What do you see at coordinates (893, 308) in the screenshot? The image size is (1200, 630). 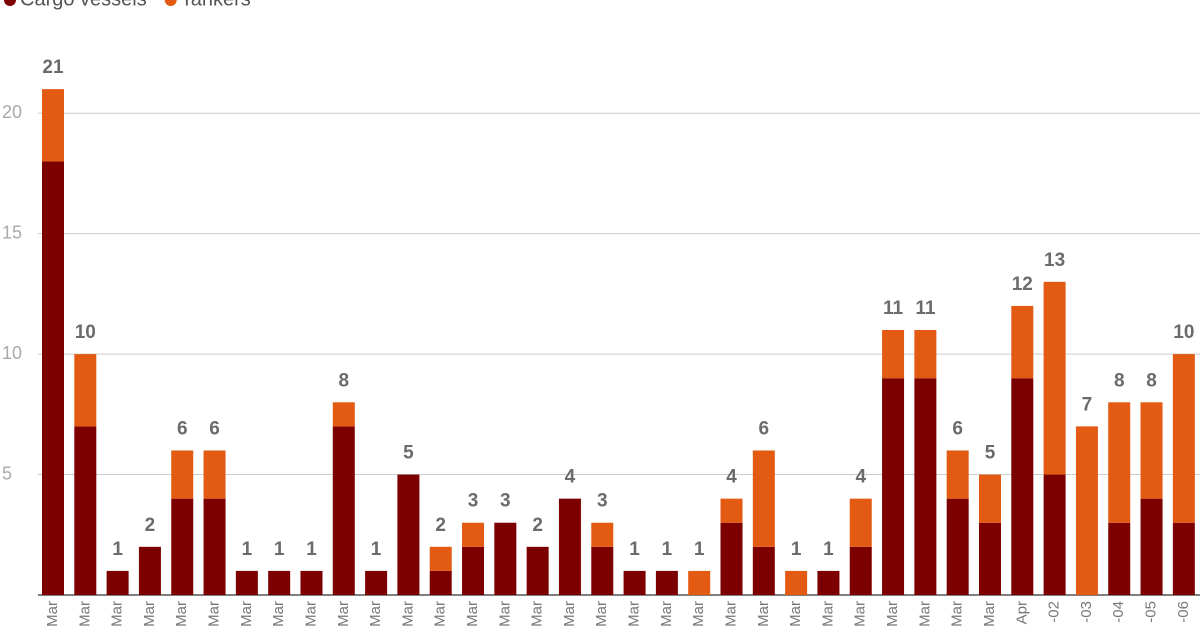 I see `value-label: 11` at bounding box center [893, 308].